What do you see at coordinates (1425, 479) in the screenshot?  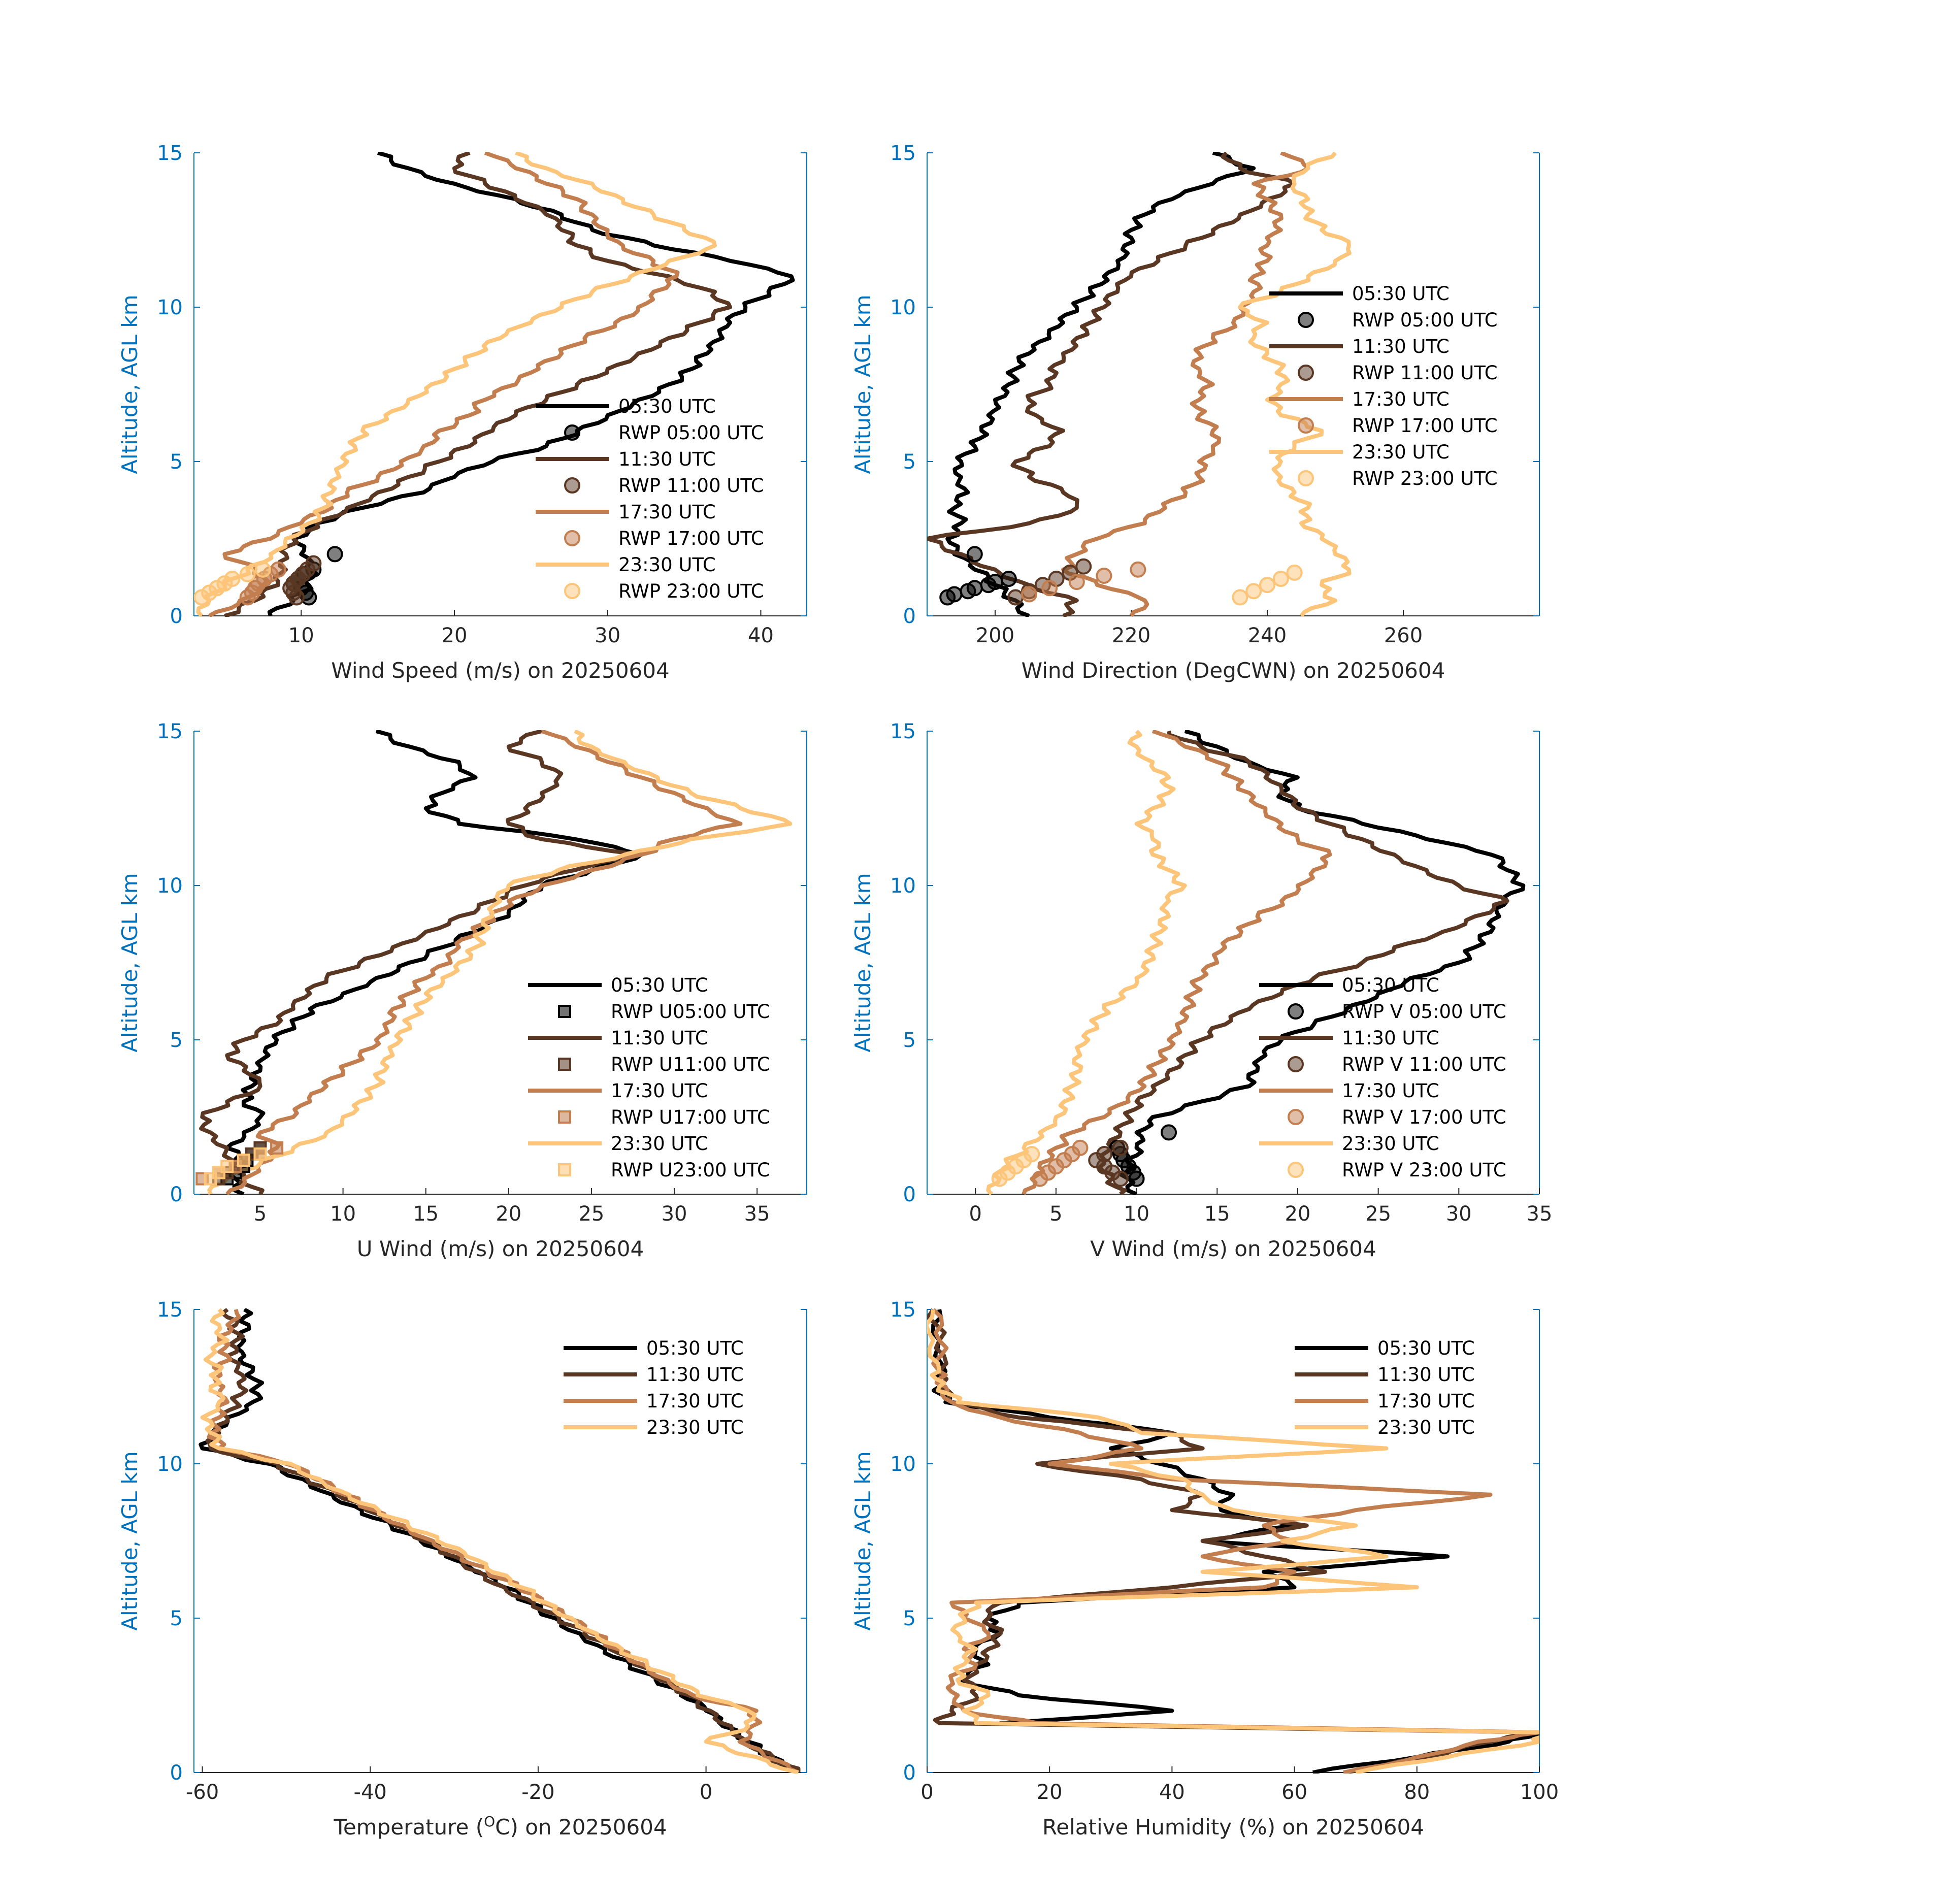 I see `legend-label: RWP 23:00 UTC` at bounding box center [1425, 479].